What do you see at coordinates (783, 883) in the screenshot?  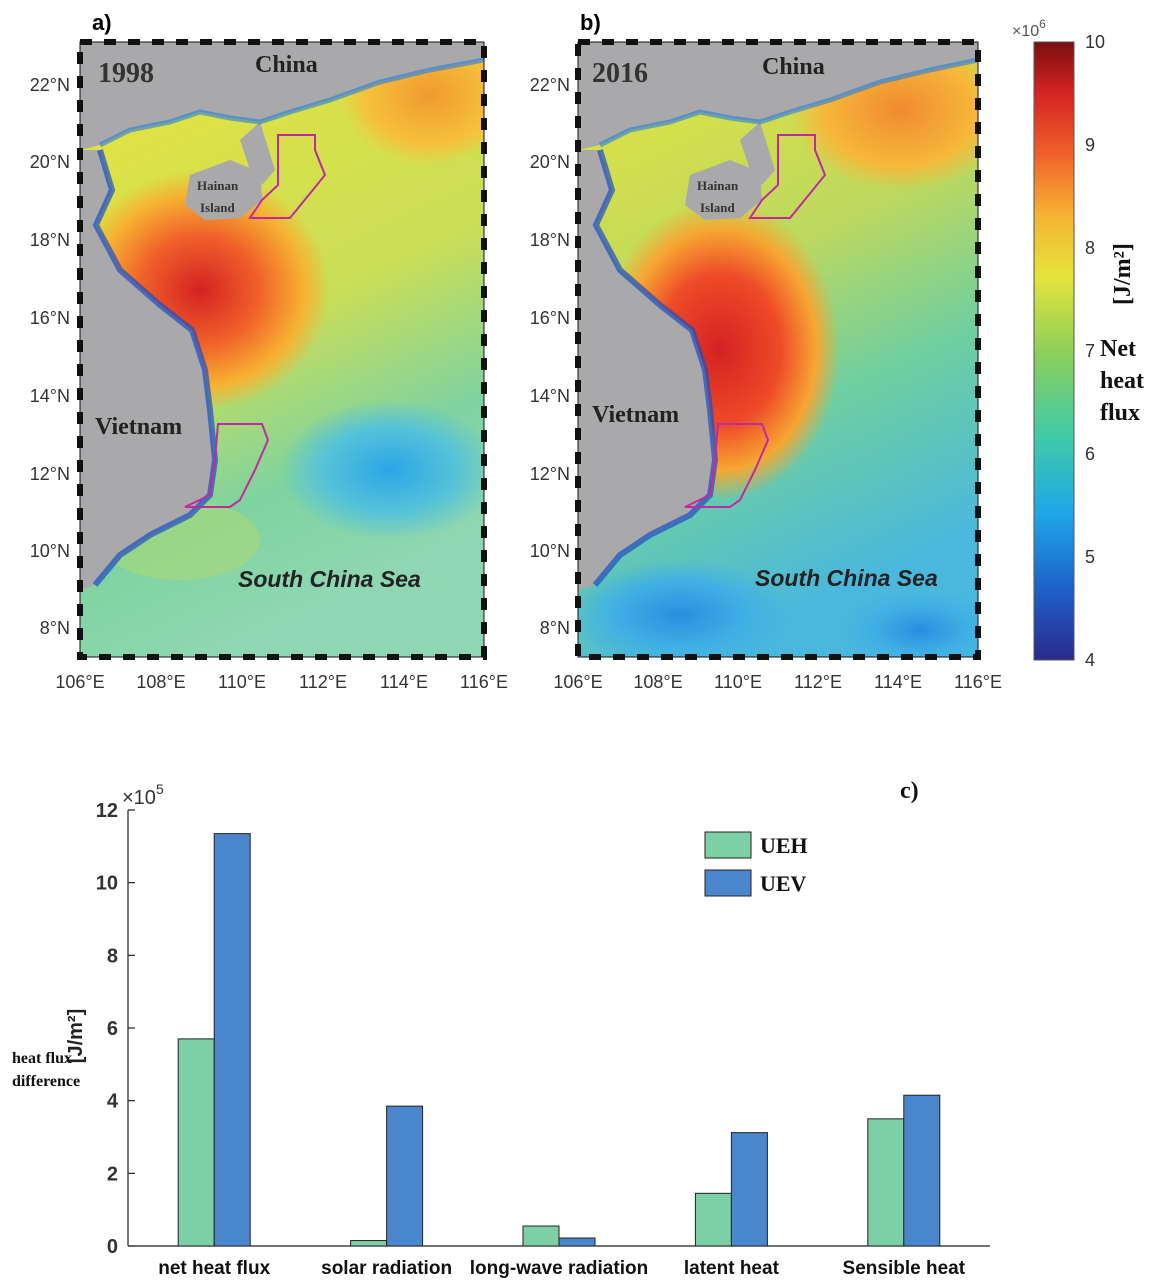 I see `legend-label-uev: UEV` at bounding box center [783, 883].